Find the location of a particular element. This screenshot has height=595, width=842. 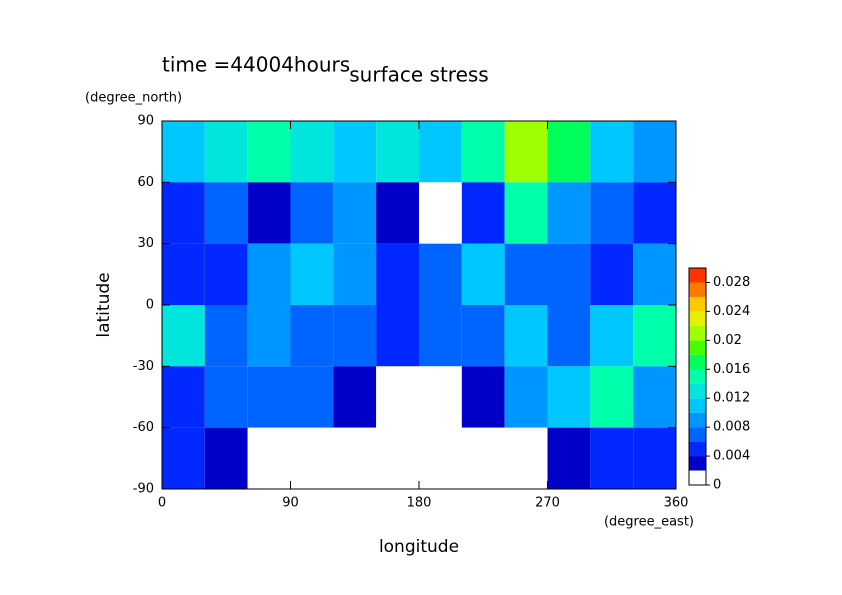

colorbar-tick-label: 0 is located at coordinates (717, 485).